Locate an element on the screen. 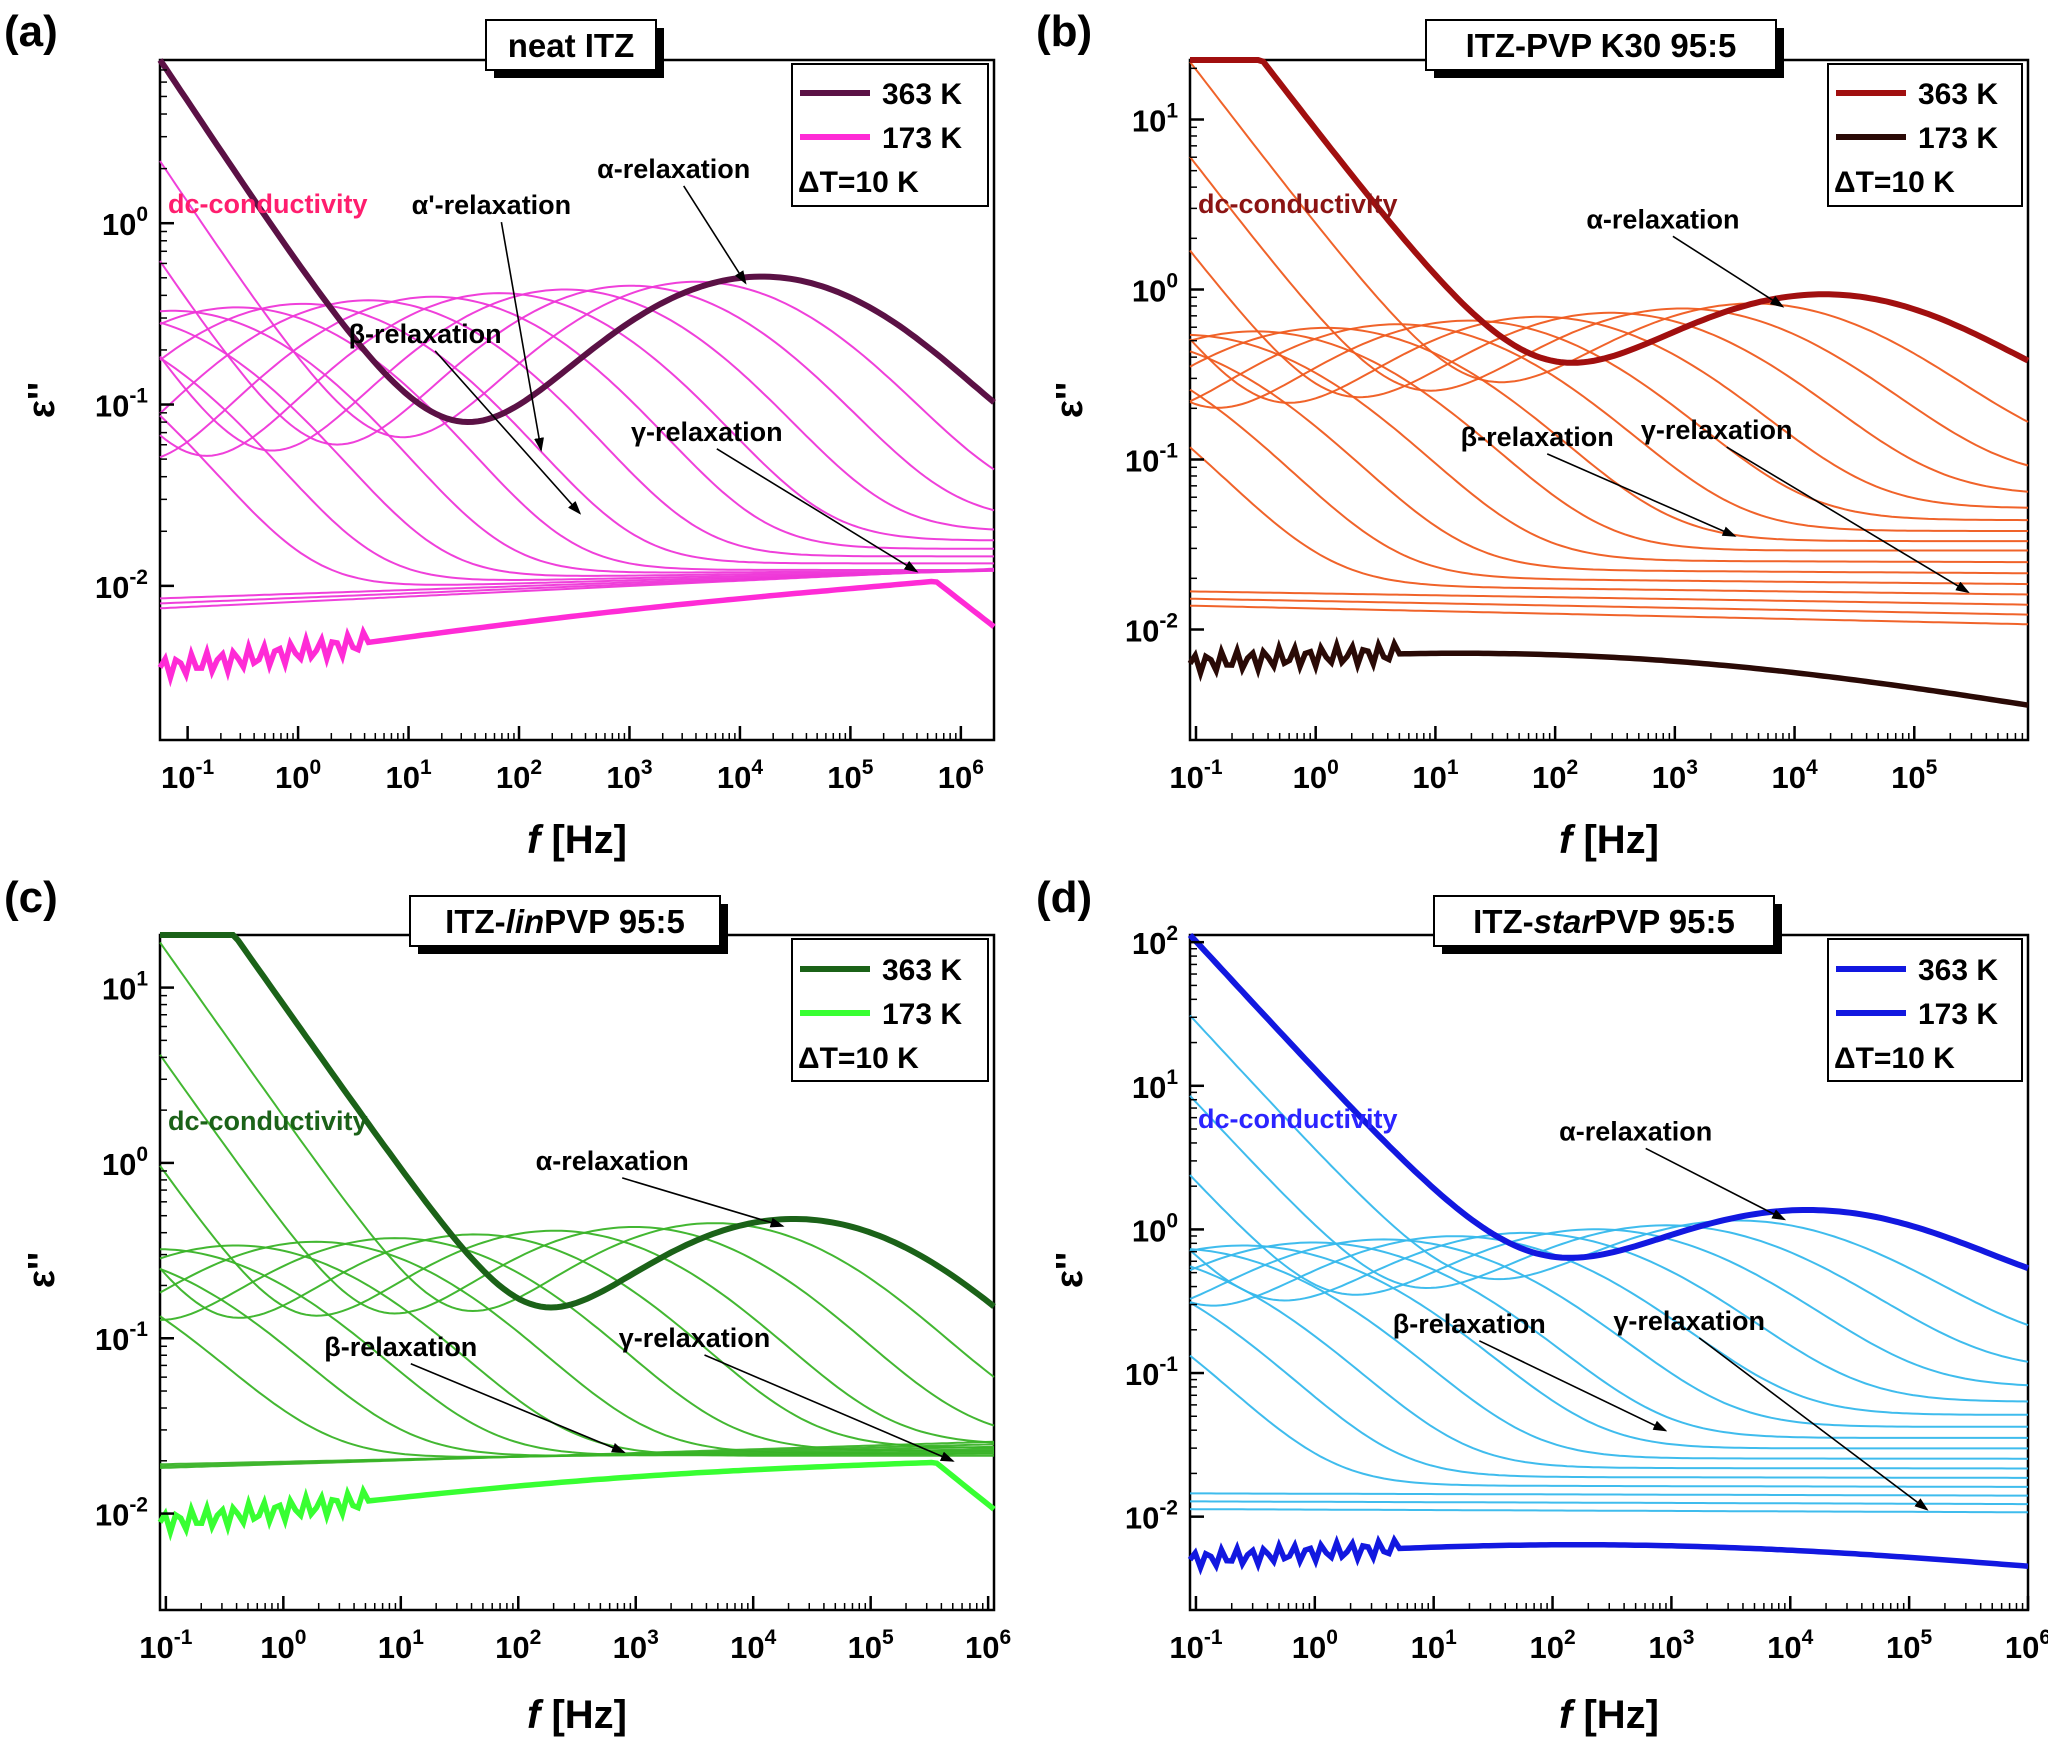 The image size is (2048, 1740). legend: 363 K 173 K ΔT=10 K is located at coordinates (890, 1010).